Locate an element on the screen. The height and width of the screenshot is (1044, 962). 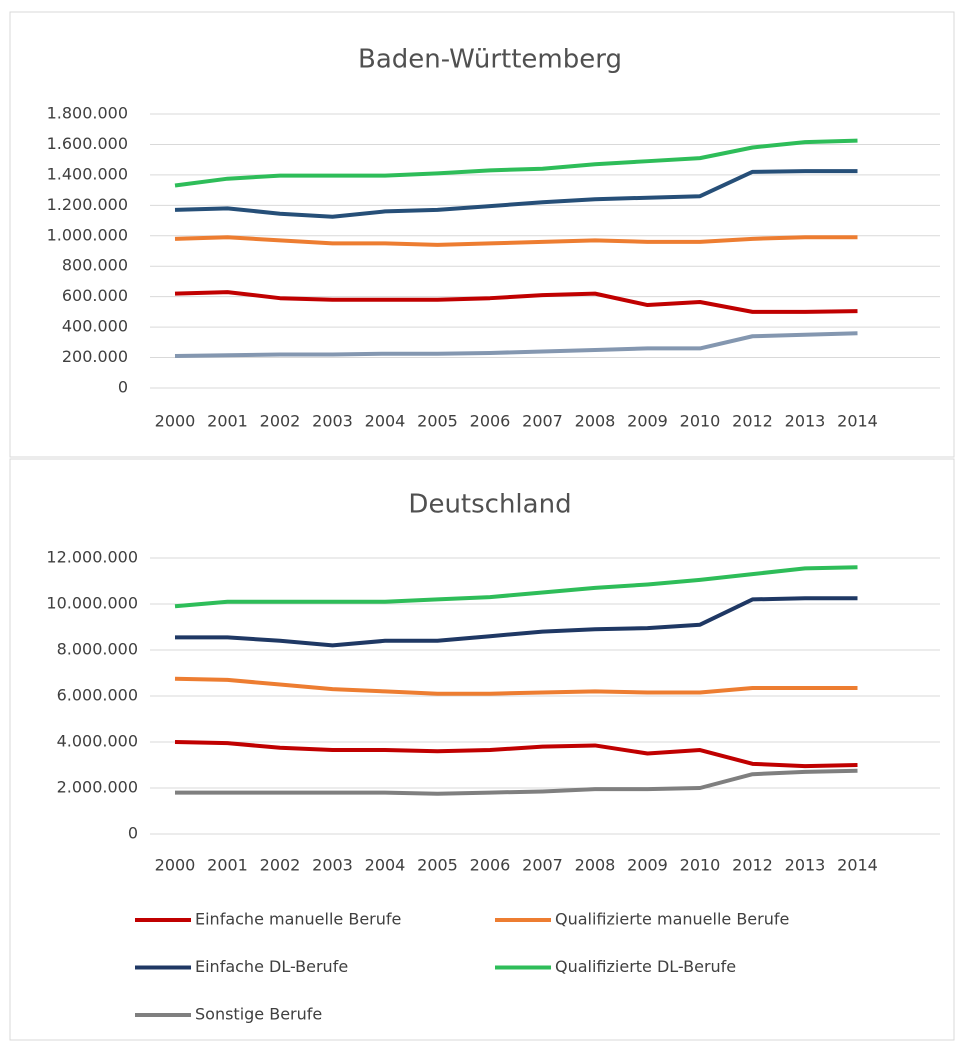
y-tick-label: 1.000.000 is located at coordinates (87, 234).